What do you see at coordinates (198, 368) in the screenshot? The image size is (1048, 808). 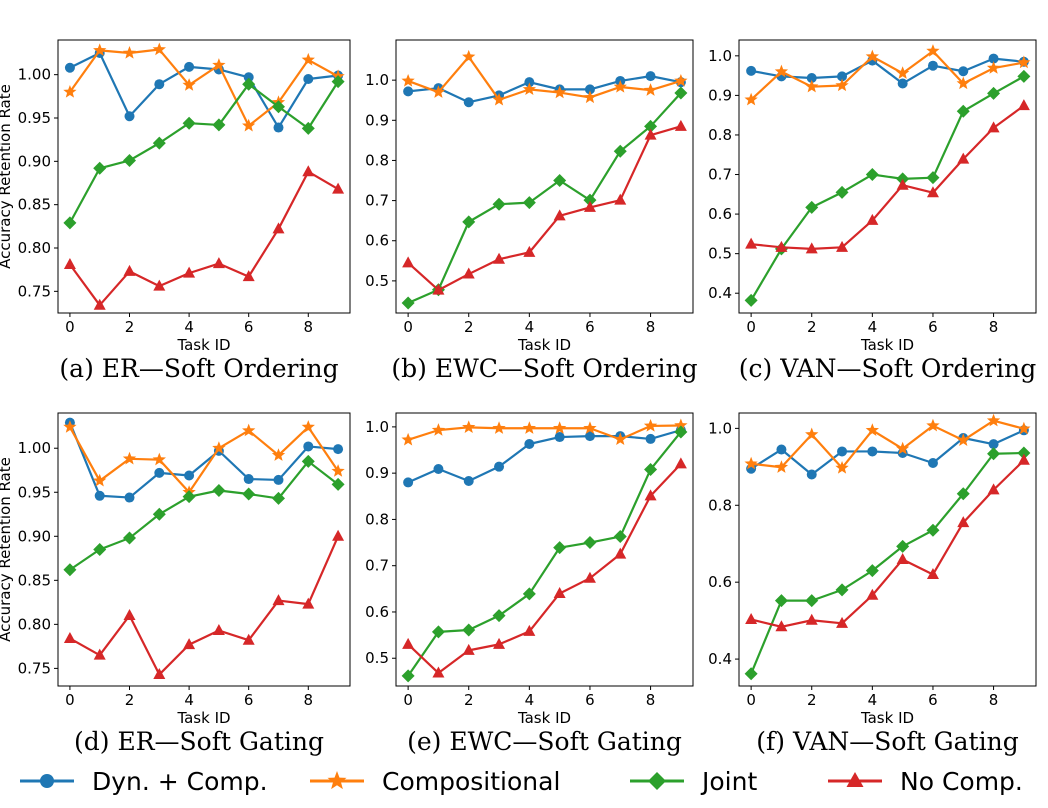 I see `panel-caption: (a) ER—Soft Ordering` at bounding box center [198, 368].